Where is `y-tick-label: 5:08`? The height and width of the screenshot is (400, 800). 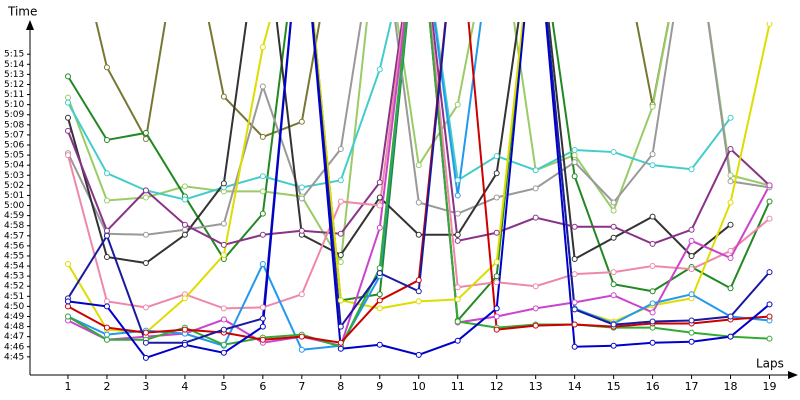
y-tick-label: 5:08 is located at coordinates (14, 125).